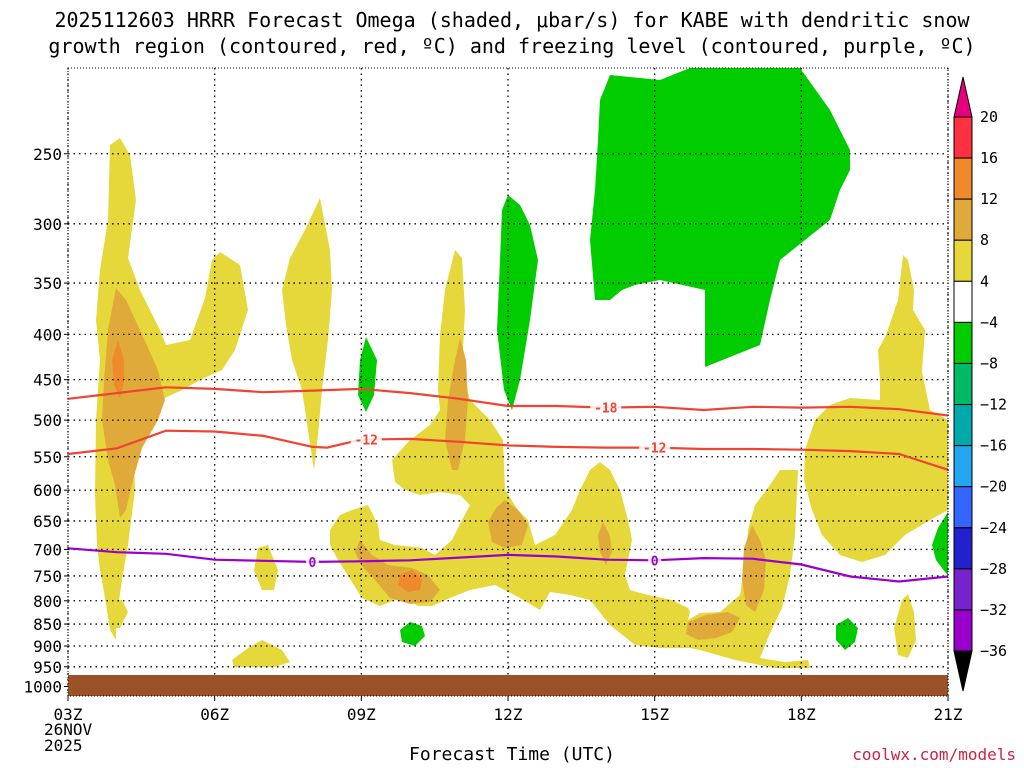 This screenshot has width=1024, height=768. Describe the element at coordinates (47, 624) in the screenshot. I see `y-tick-label: 850` at that location.